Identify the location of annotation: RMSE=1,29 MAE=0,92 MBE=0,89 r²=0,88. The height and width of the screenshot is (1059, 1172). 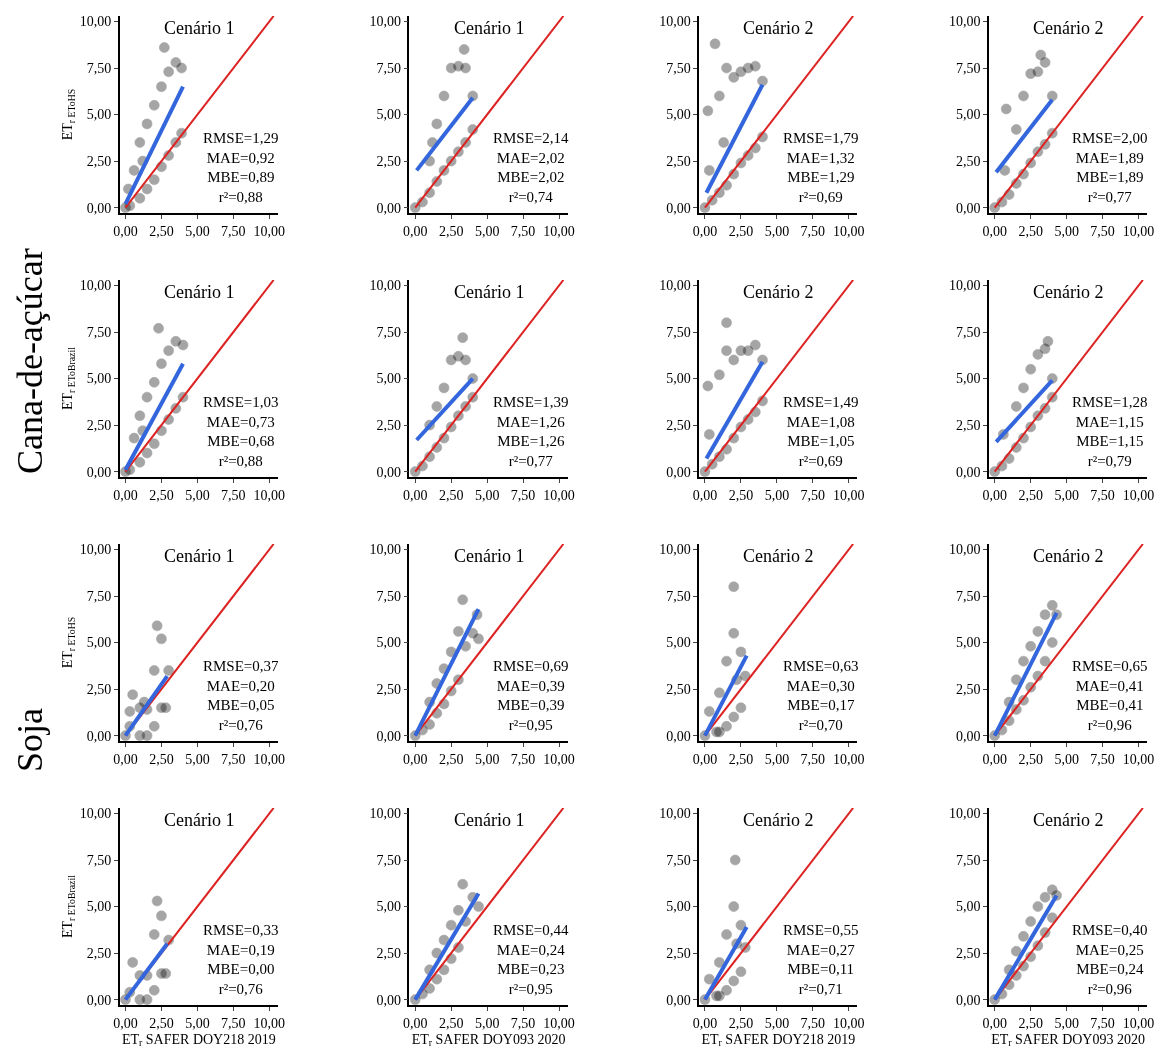
(241, 167).